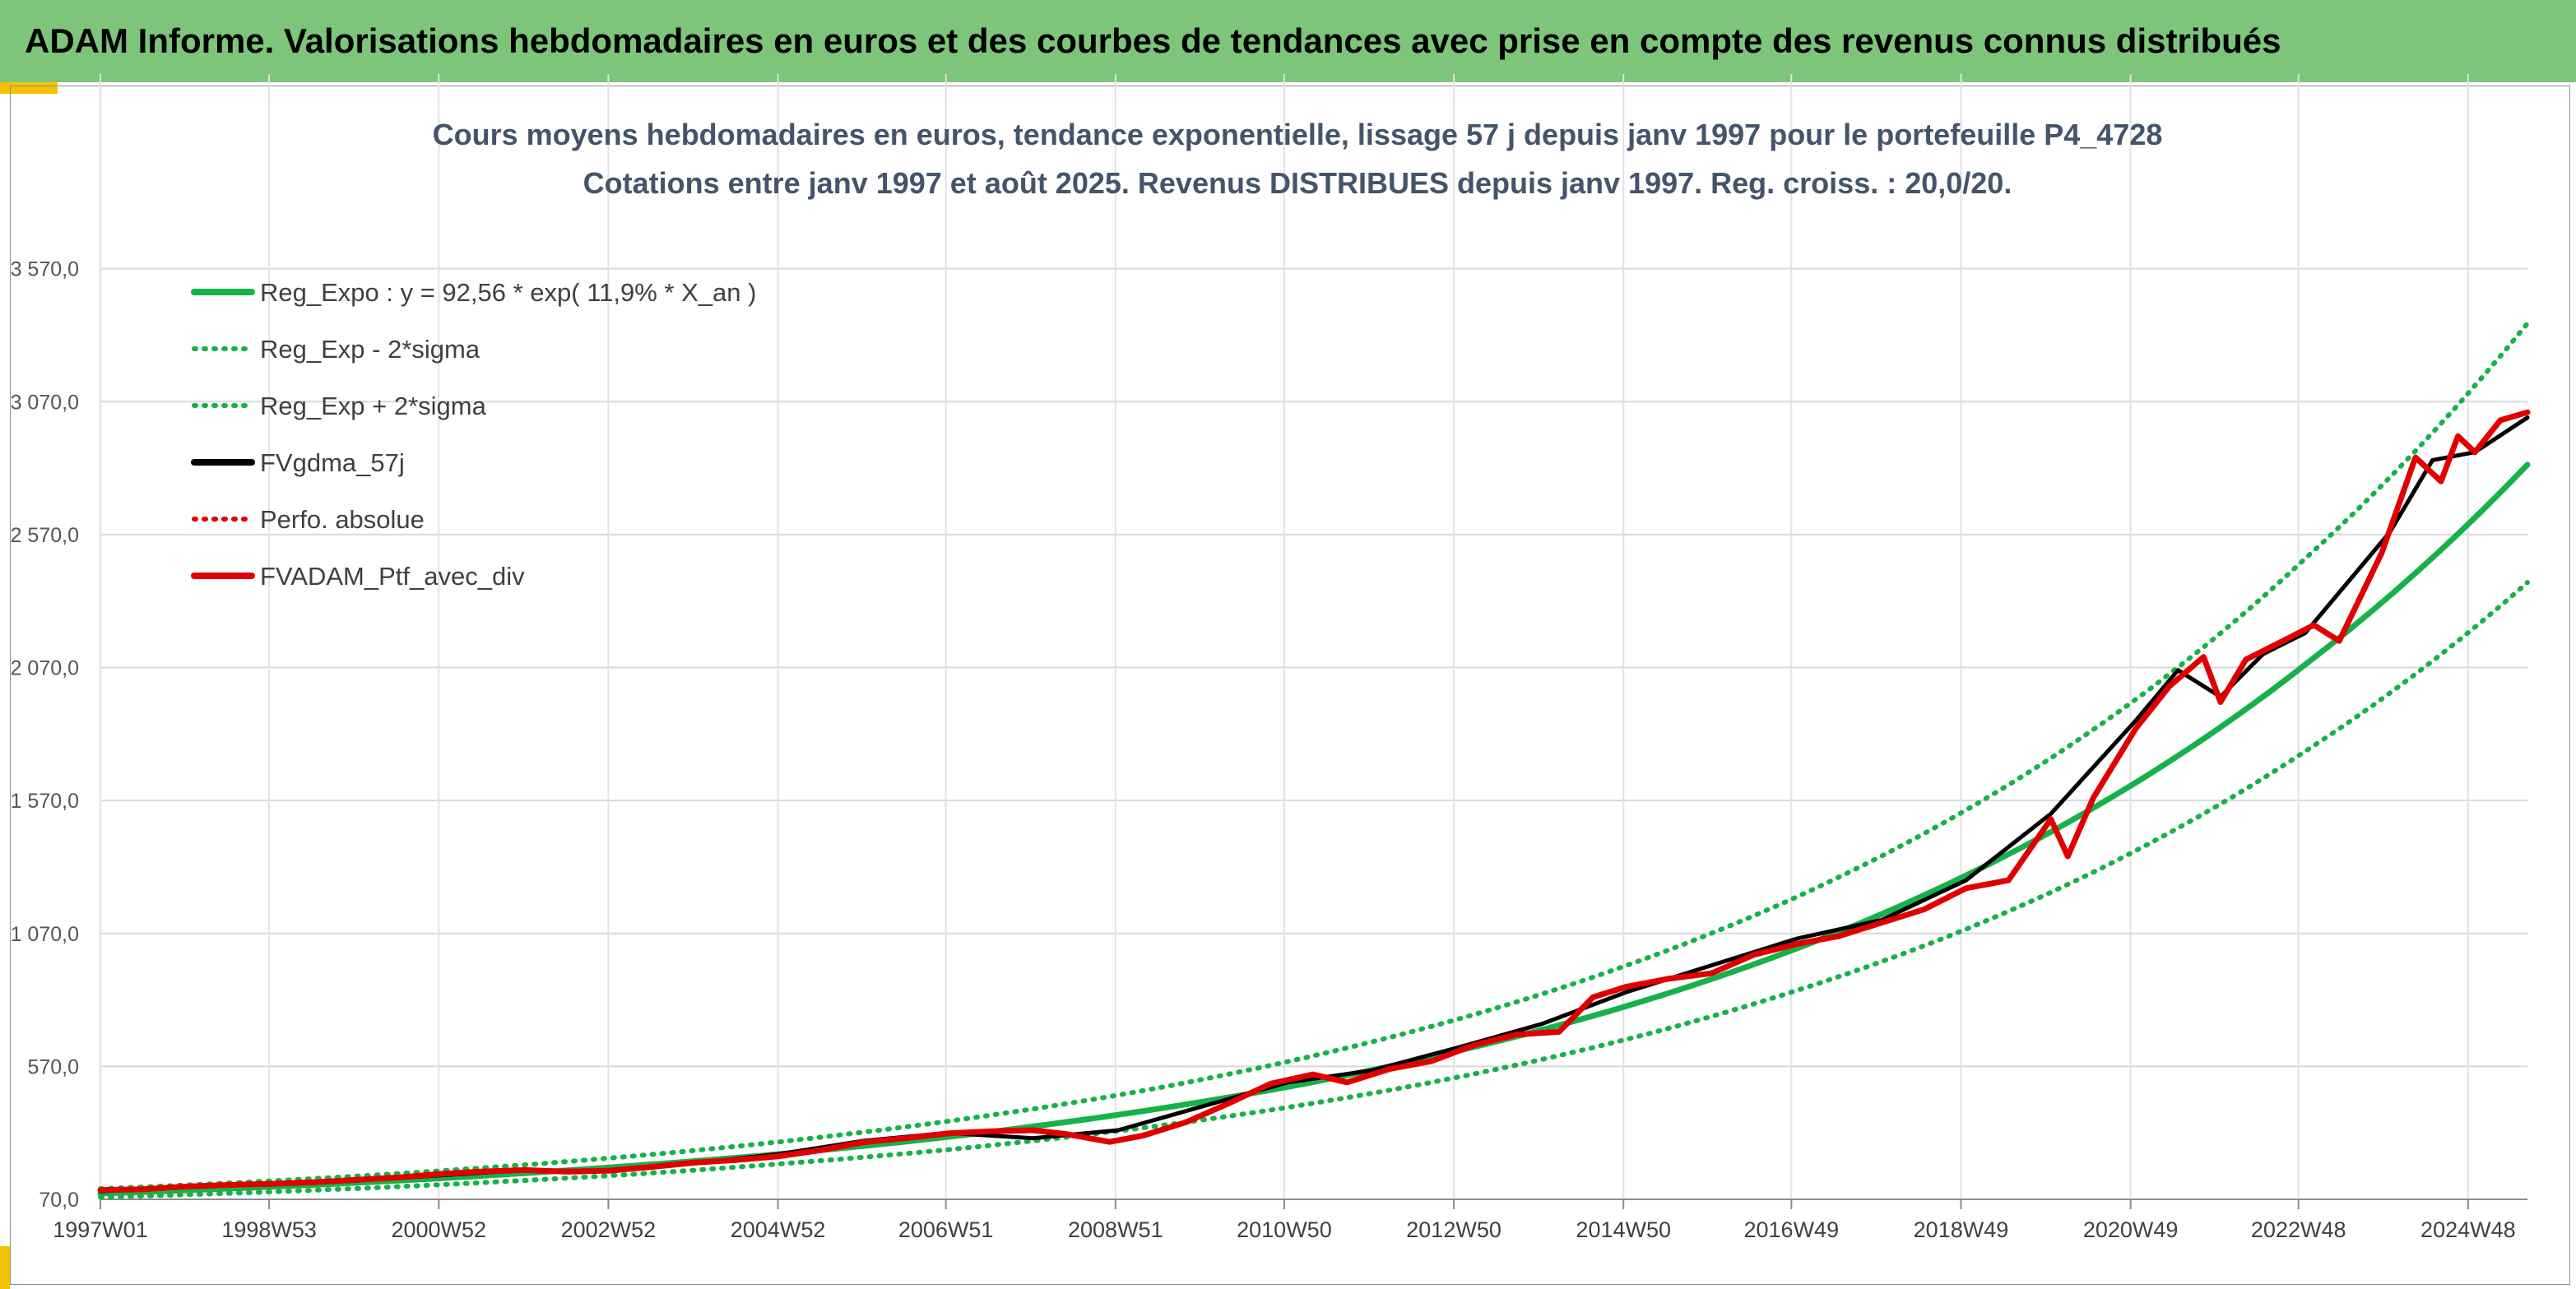 The height and width of the screenshot is (1289, 2576). I want to click on x-tick-label: 2022W48, so click(2298, 1229).